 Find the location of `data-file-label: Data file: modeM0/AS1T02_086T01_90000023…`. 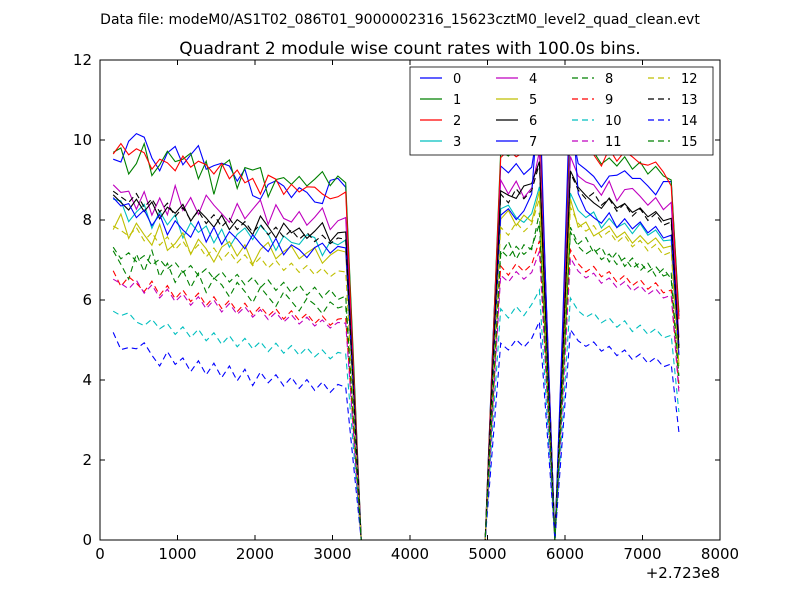

data-file-label: Data file: modeM0/AS1T02_086T01_90000023… is located at coordinates (400, 20).